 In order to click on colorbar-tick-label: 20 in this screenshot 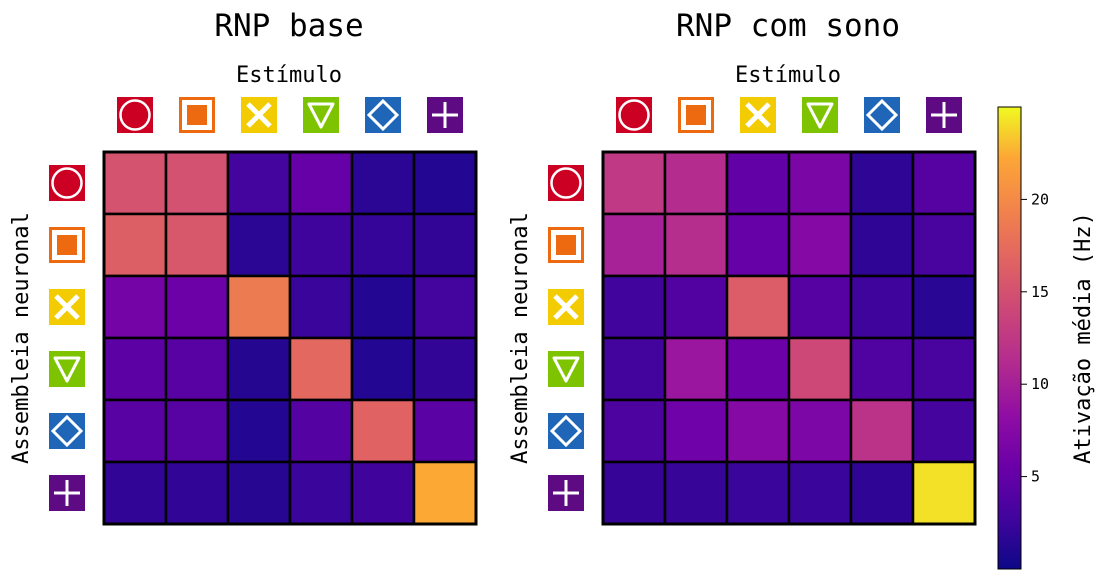, I will do `click(1040, 199)`.